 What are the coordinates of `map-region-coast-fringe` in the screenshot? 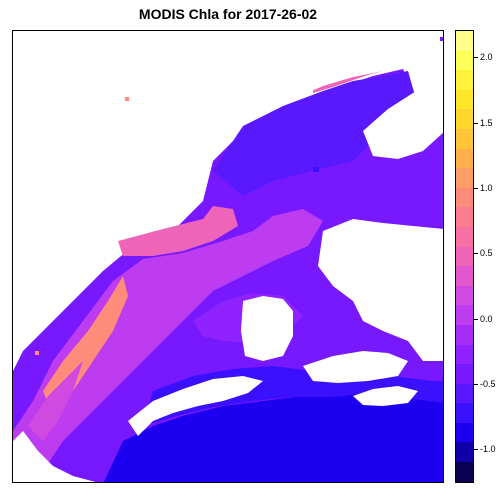 It's located at (55, 401).